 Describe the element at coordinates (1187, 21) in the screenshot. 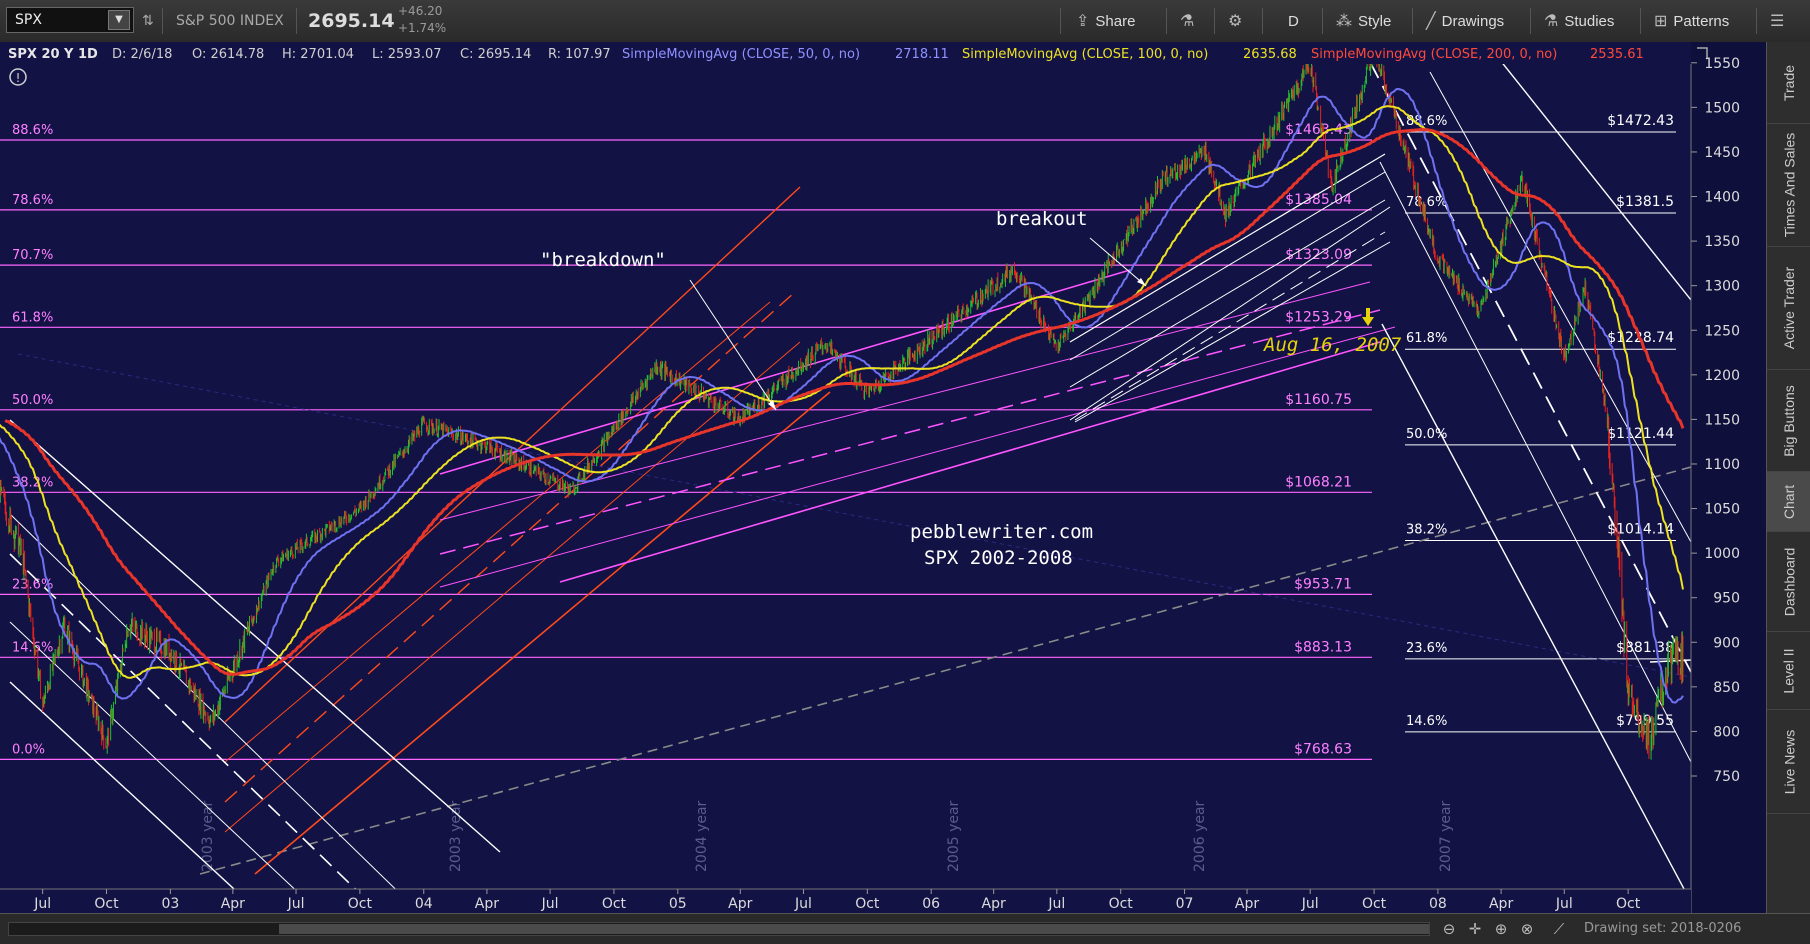

I see `flask-button: ⚗` at that location.